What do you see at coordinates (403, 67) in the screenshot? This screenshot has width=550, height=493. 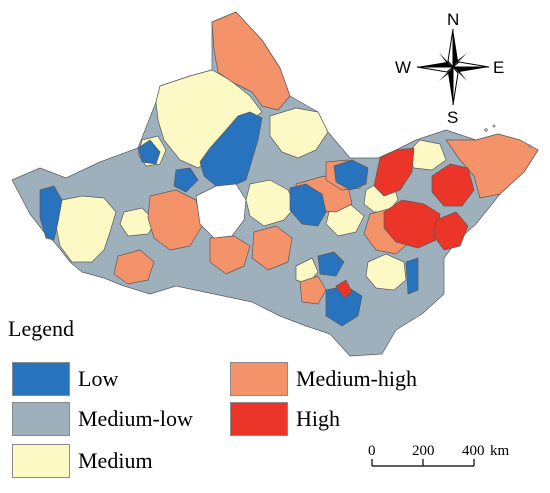 I see `compass-west-label: W` at bounding box center [403, 67].